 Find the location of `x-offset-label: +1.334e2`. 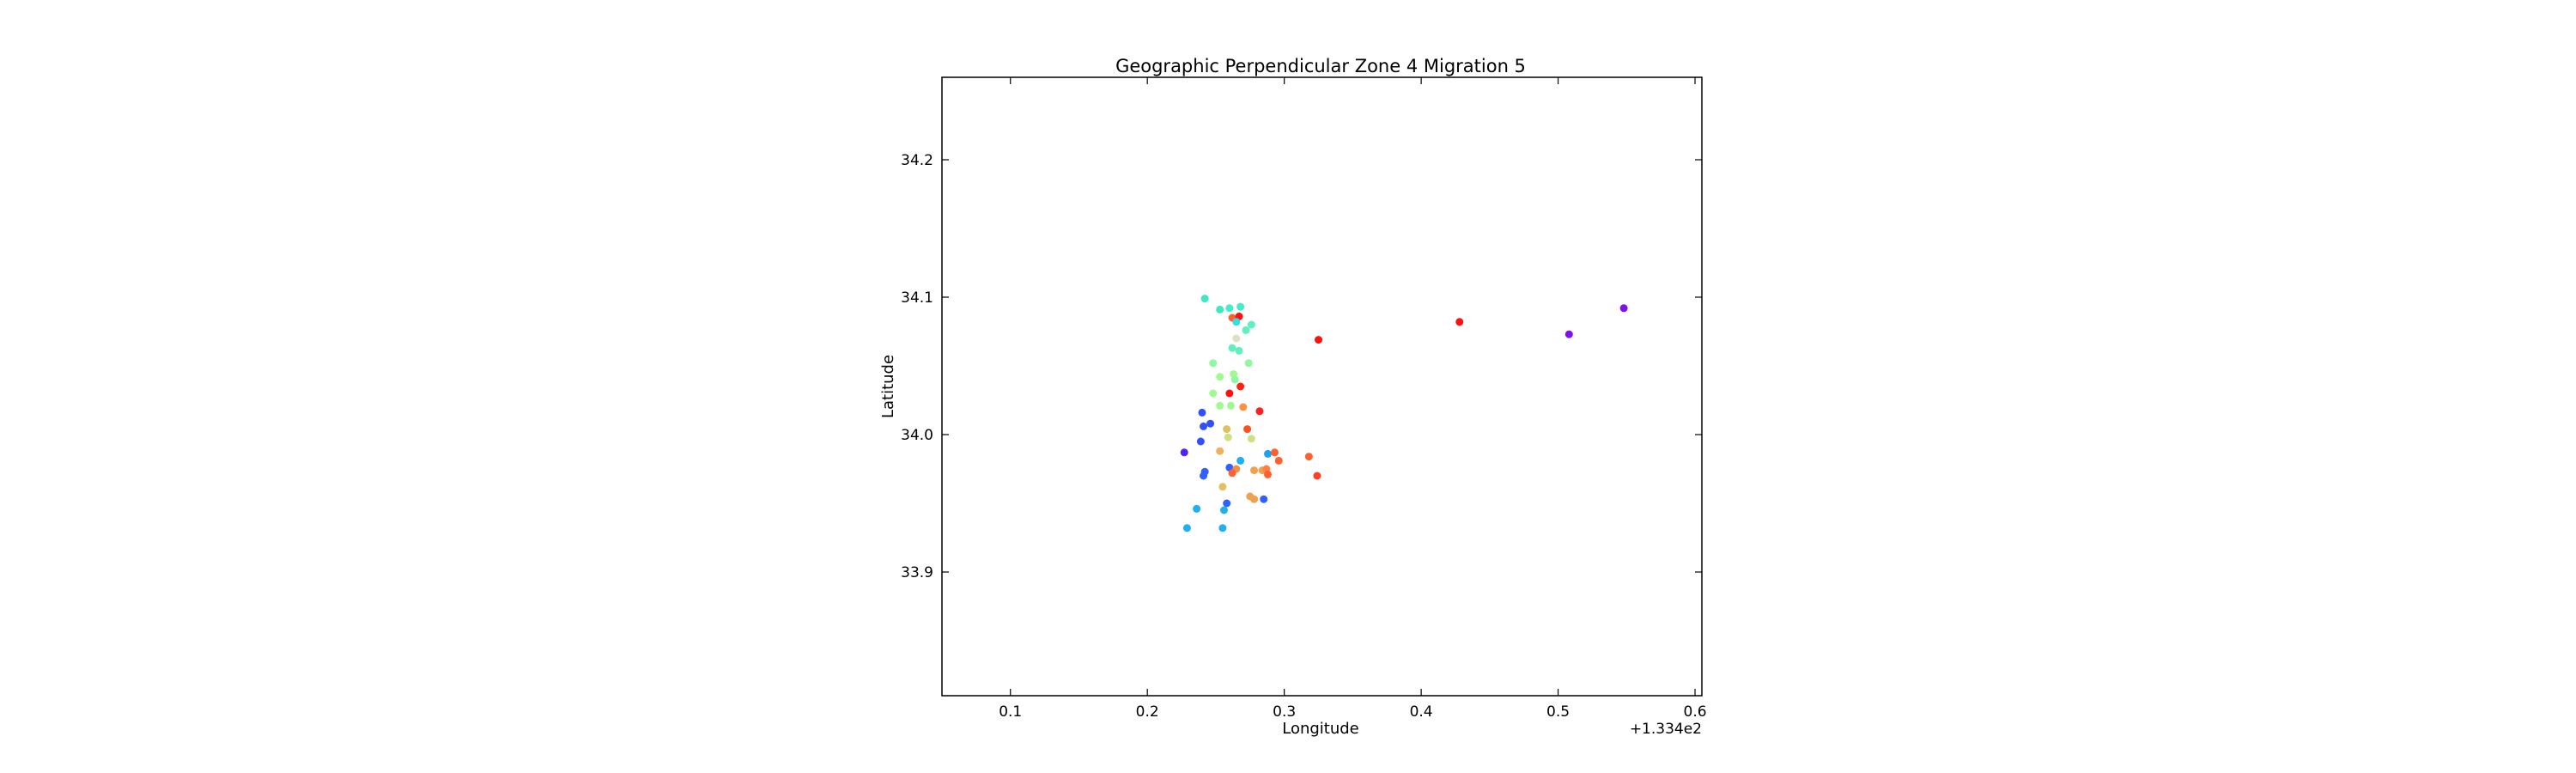

x-offset-label: +1.334e2 is located at coordinates (1666, 729).